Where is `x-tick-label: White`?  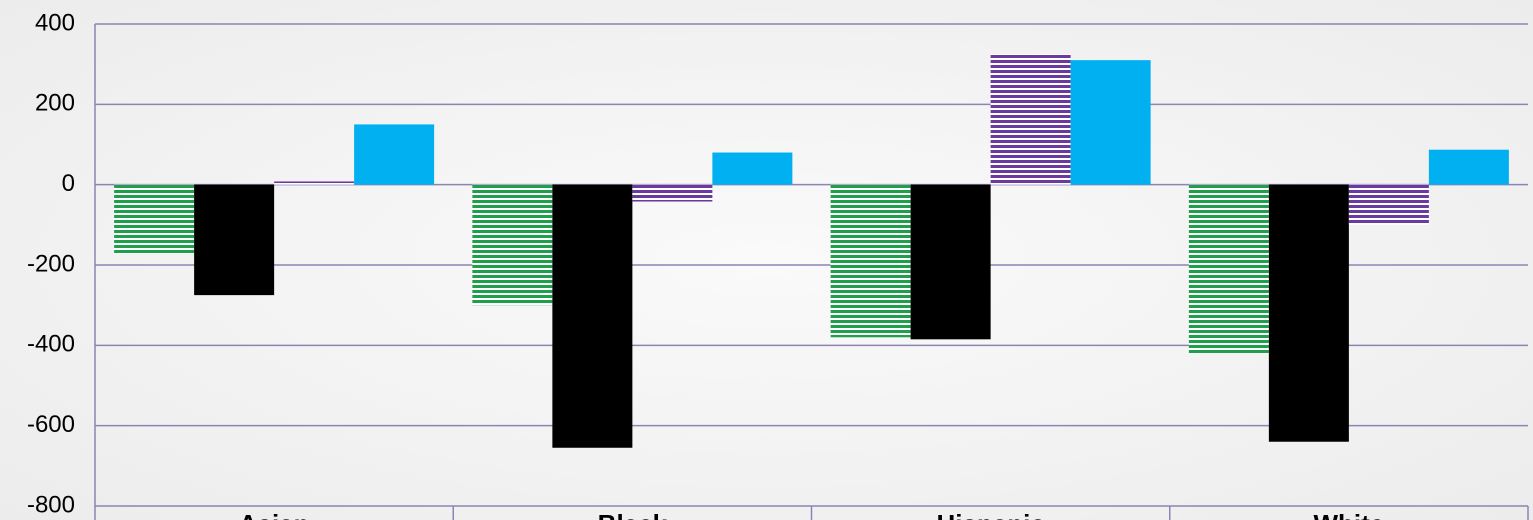
x-tick-label: White is located at coordinates (1348, 514).